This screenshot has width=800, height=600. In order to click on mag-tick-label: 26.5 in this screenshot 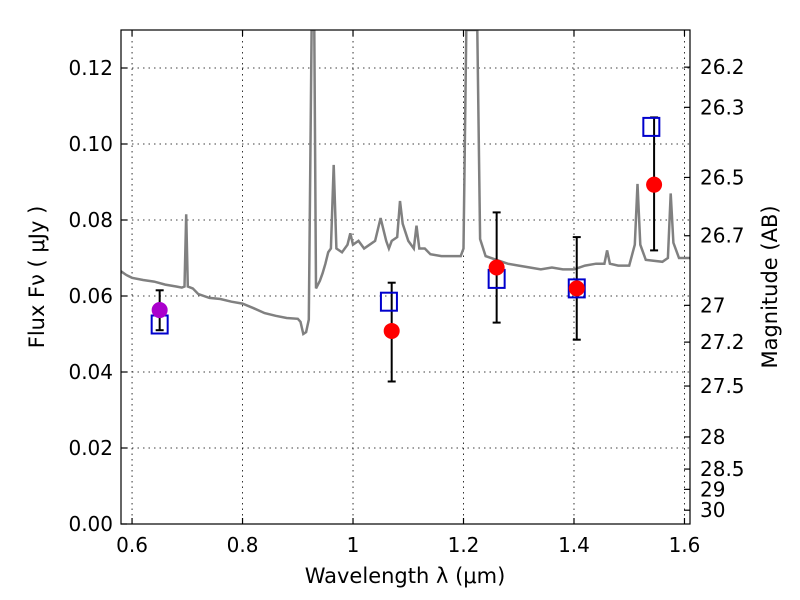, I will do `click(722, 177)`.